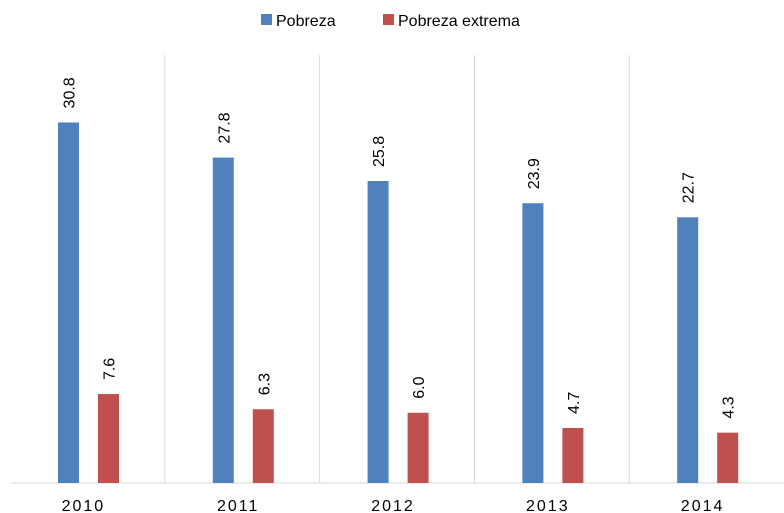 The height and width of the screenshot is (513, 784). Describe the element at coordinates (224, 127) in the screenshot. I see `data-label: 27.8` at that location.